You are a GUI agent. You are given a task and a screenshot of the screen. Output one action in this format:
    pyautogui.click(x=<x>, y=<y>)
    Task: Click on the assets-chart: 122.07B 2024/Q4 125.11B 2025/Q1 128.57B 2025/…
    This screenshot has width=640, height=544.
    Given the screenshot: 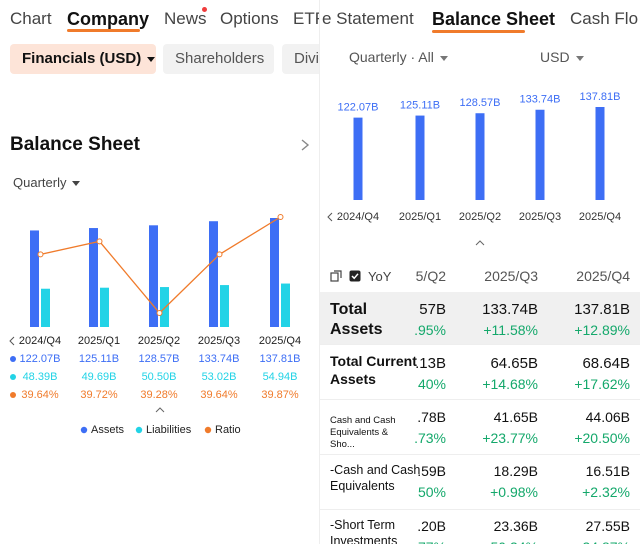 What is the action you would take?
    pyautogui.click(x=474, y=168)
    